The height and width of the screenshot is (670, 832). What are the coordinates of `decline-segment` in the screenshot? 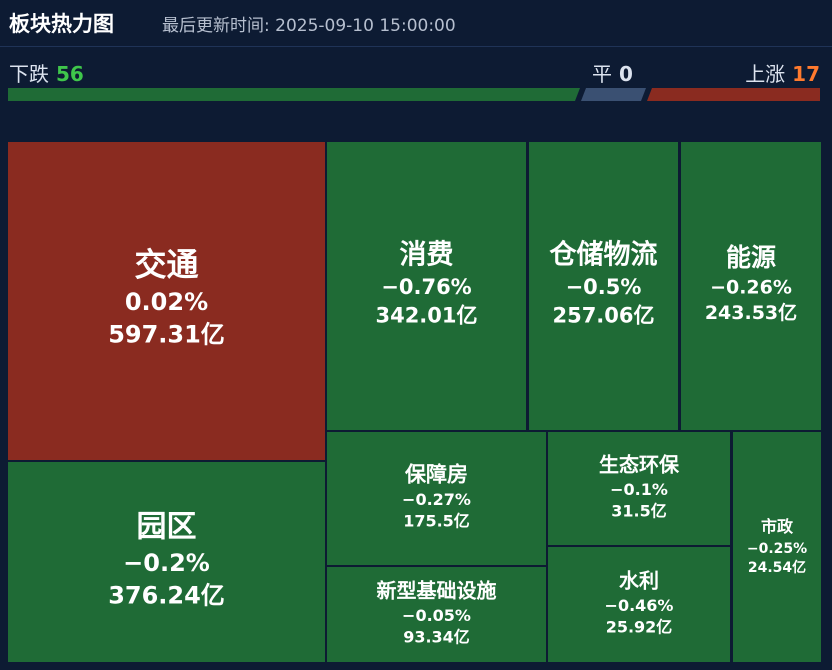 It's located at (294, 94).